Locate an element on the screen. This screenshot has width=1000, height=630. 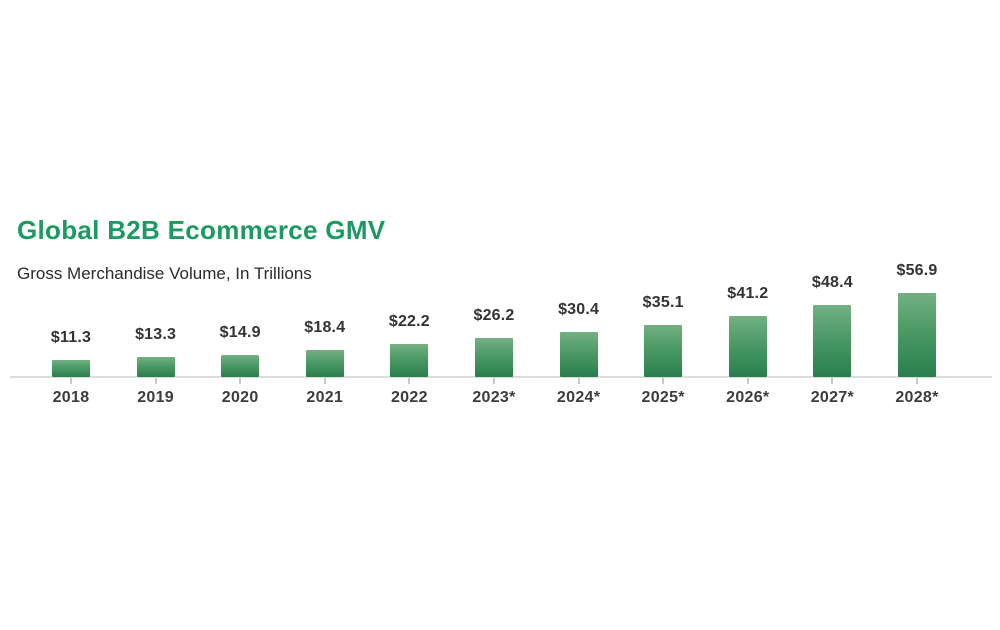
value-label-2022: $22.2 is located at coordinates (409, 321).